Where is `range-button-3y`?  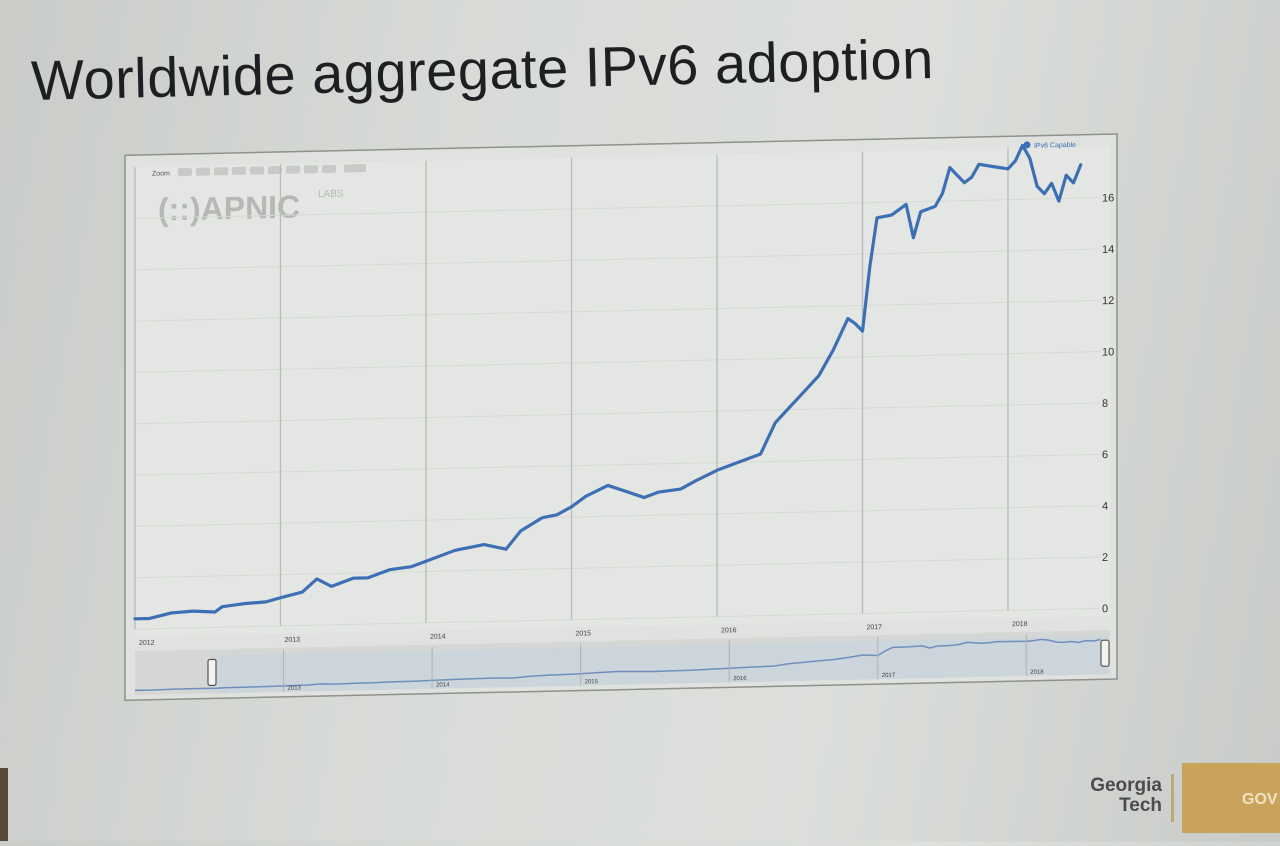
range-button-3y is located at coordinates (293, 169).